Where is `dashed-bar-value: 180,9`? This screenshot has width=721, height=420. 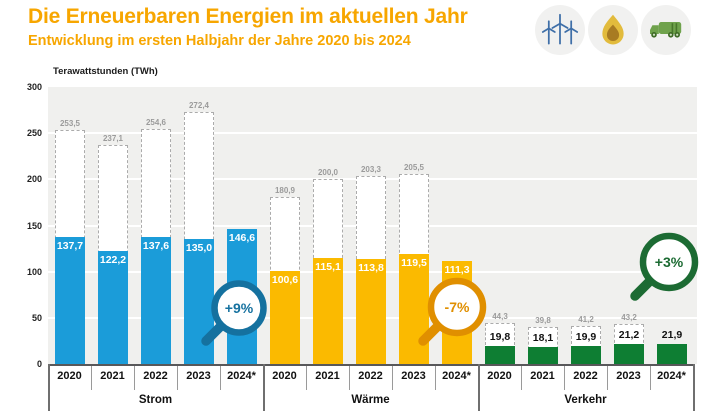 dashed-bar-value: 180,9 is located at coordinates (285, 190).